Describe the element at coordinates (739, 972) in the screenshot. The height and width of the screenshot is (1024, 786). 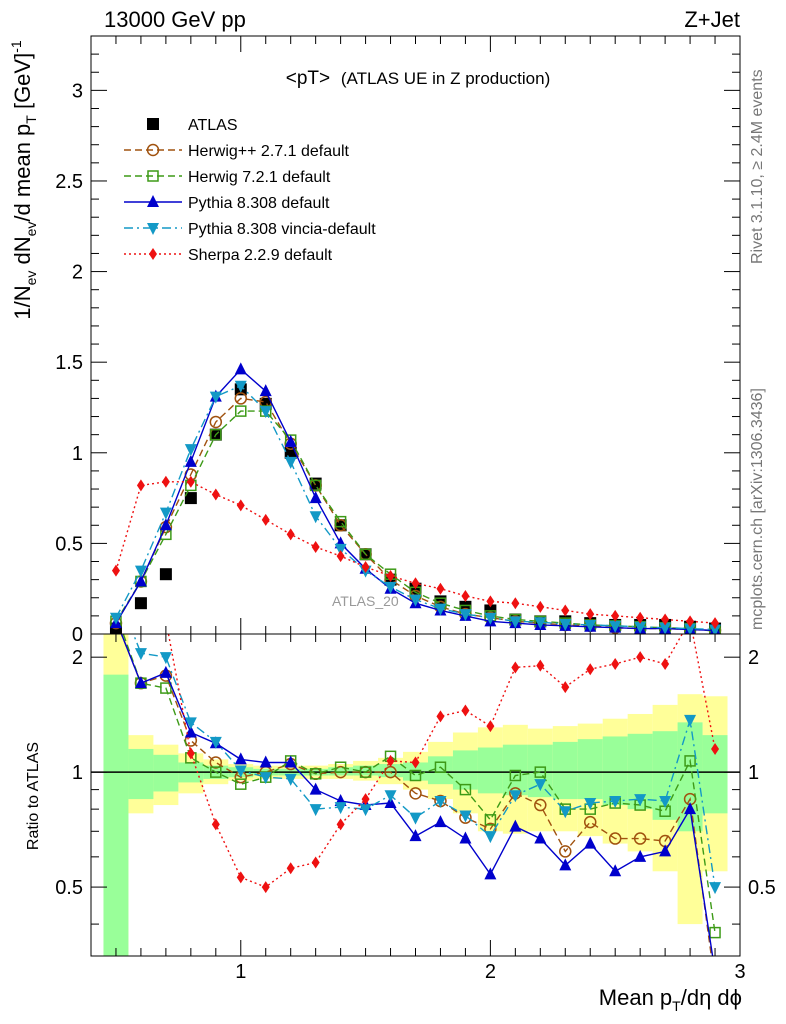
I see `x-tick-label: 3` at that location.